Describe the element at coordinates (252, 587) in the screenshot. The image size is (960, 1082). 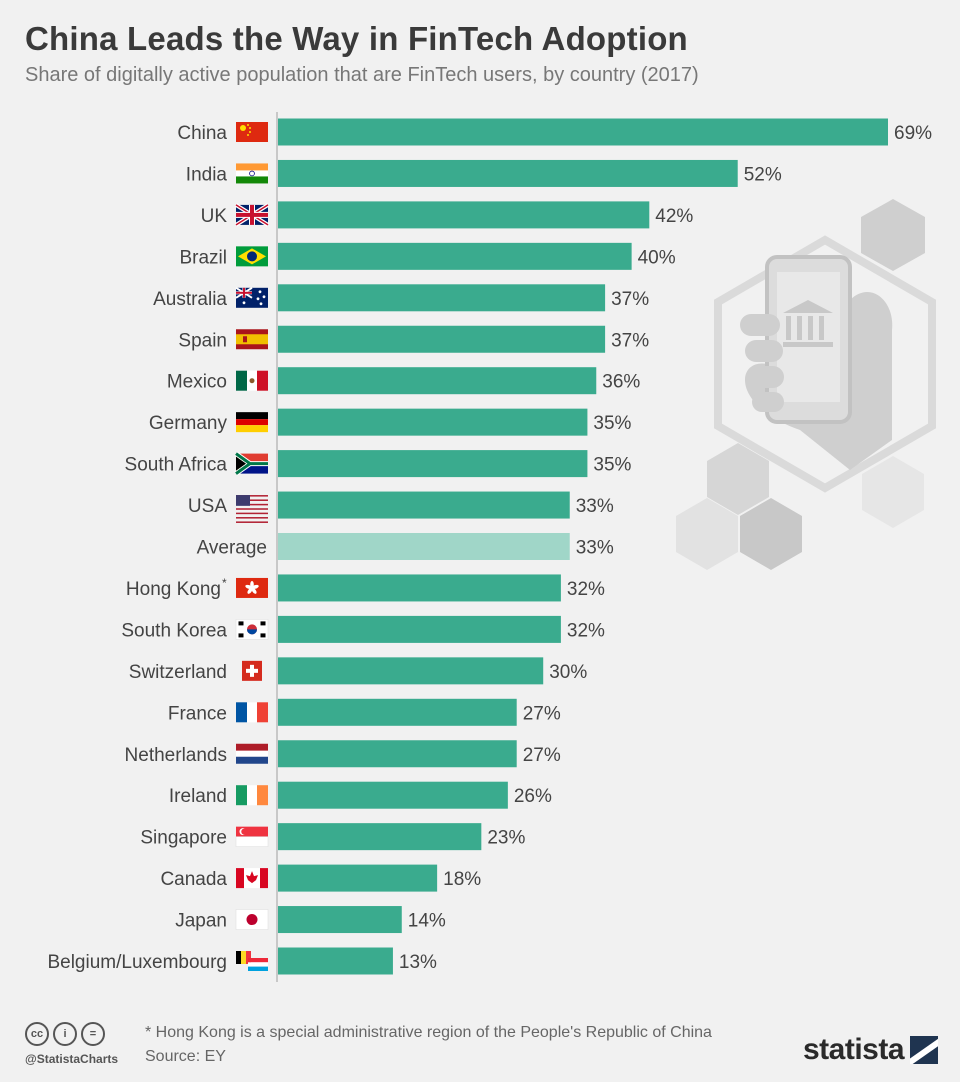
I see `hong-kong-flag` at that location.